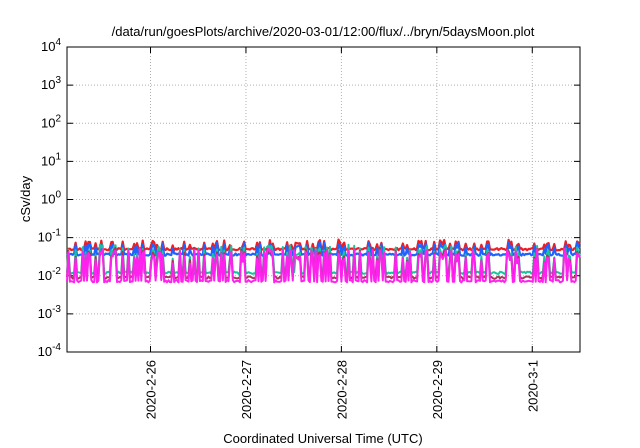 Image resolution: width=640 pixels, height=448 pixels. What do you see at coordinates (322, 438) in the screenshot?
I see `x-axis-label: Coordinated Universal Time (UTC)` at bounding box center [322, 438].